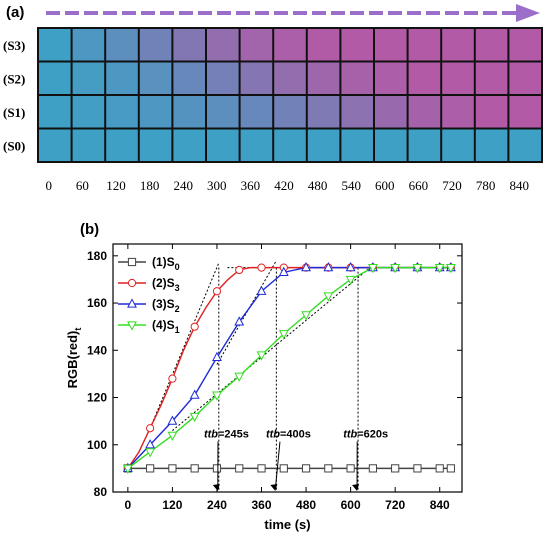 The width and height of the screenshot is (550, 542). What do you see at coordinates (287, 524) in the screenshot?
I see `x-axis-label: time (s)` at bounding box center [287, 524].